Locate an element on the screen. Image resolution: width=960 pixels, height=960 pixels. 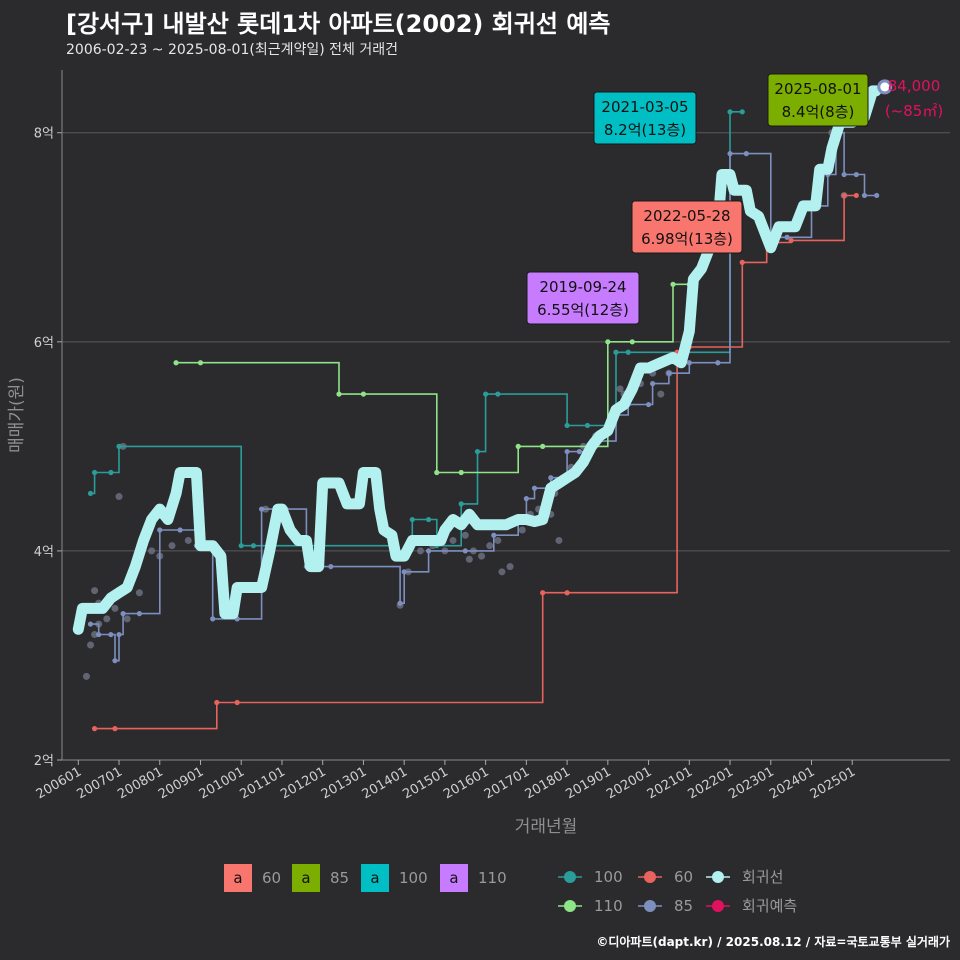
forecast-area-label: (~85㎡) is located at coordinates (914, 111).